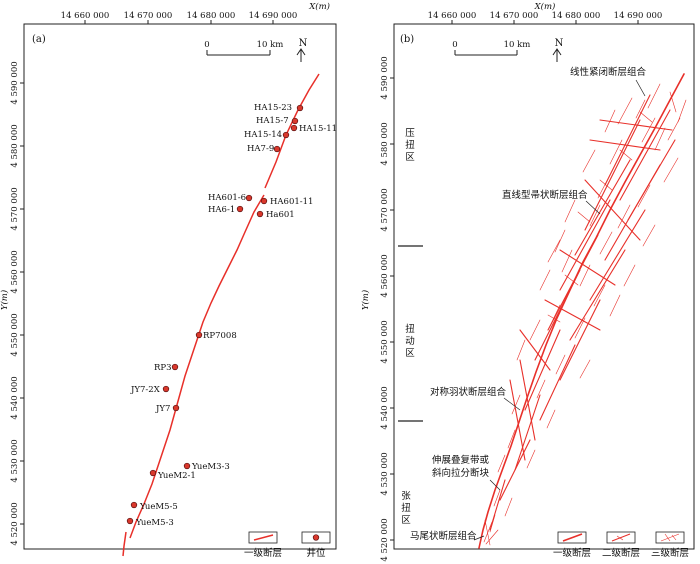 The height and width of the screenshot is (564, 700). I want to click on y-tick-label: 4 520 000, so click(15, 523).